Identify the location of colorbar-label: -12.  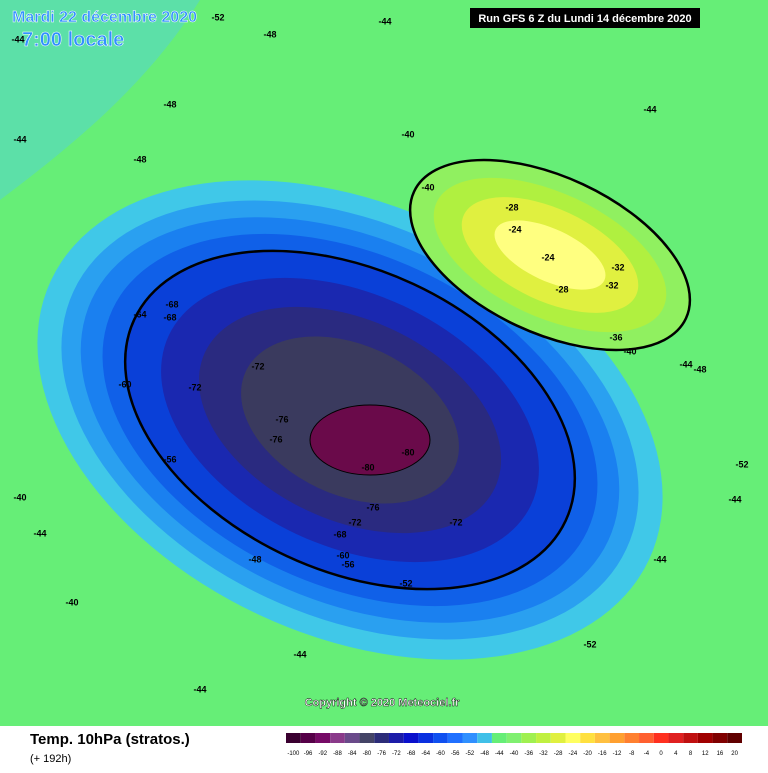
(617, 754).